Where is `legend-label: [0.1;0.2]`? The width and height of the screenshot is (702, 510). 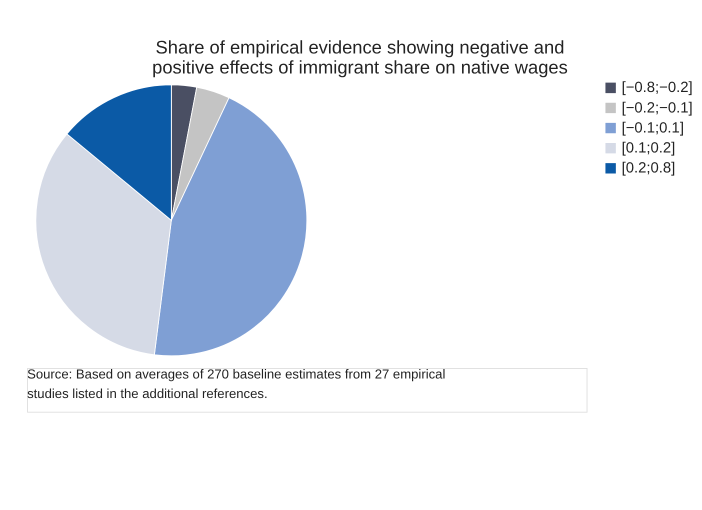 legend-label: [0.1;0.2] is located at coordinates (649, 148).